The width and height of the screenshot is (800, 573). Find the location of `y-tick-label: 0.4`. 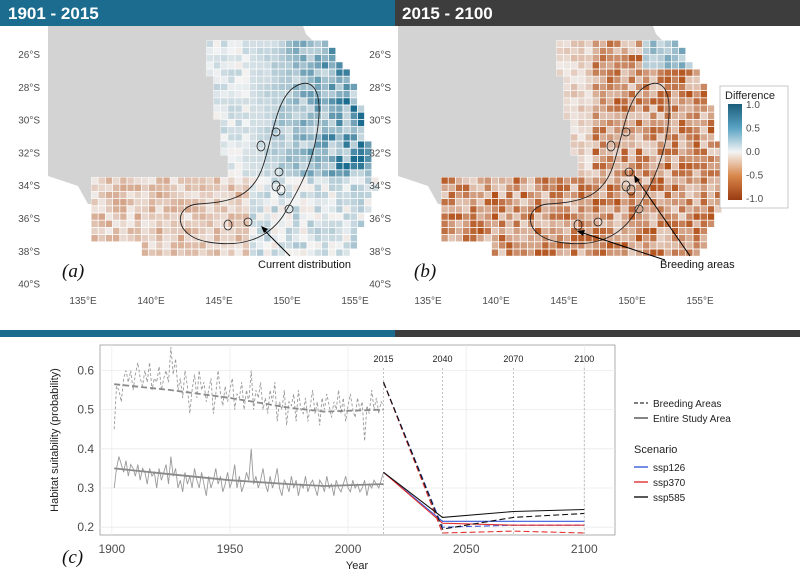

y-tick-label: 0.4 is located at coordinates (85, 449).